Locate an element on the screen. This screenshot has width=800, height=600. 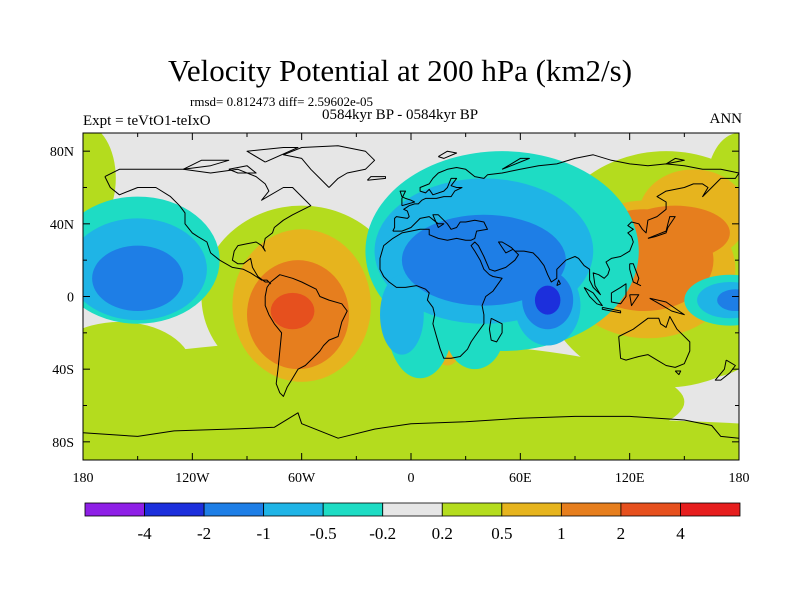
x-tick-label-6: 180 is located at coordinates (739, 478).